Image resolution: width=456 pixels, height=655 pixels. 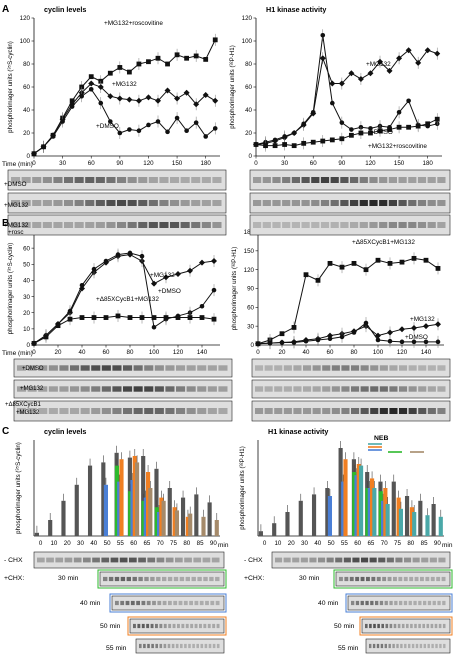 I want to click on gel-label-a-mg132: +MG132, so click(x=16, y=205).